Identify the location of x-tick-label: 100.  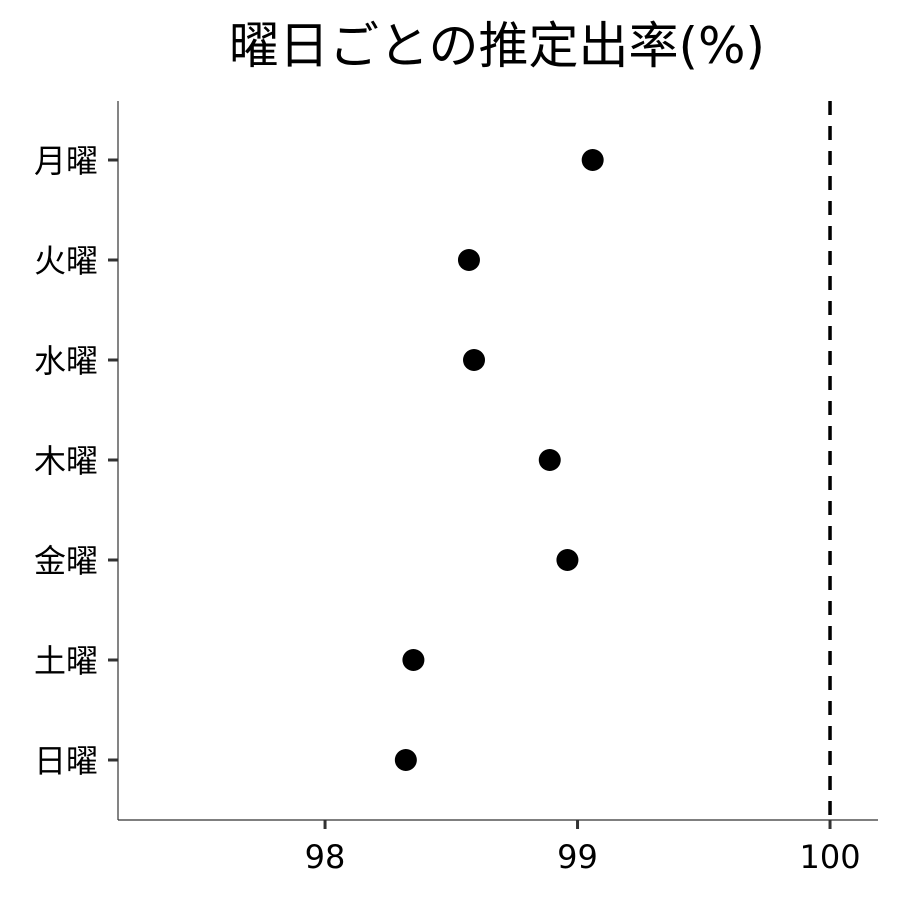
(829, 857).